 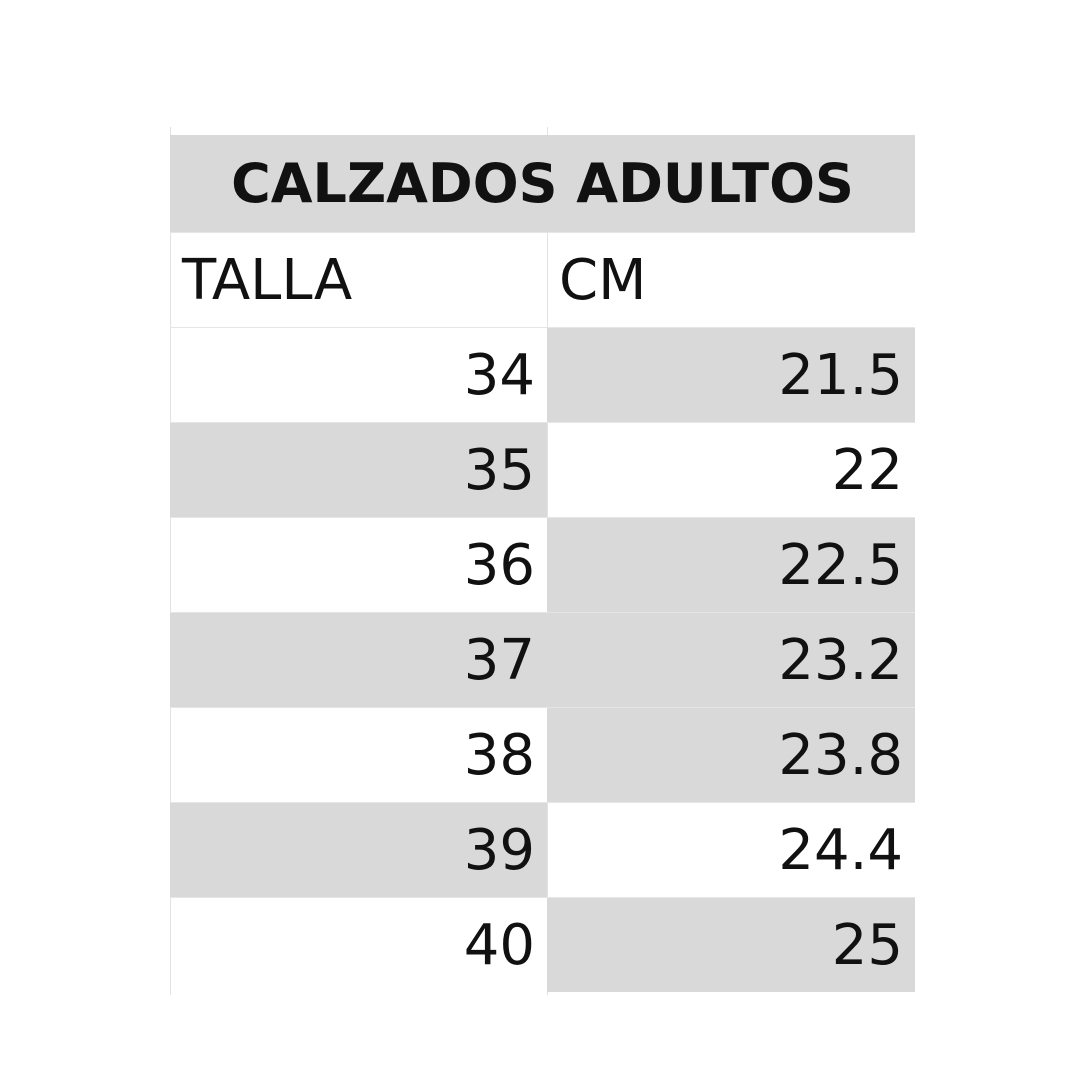 What do you see at coordinates (499, 755) in the screenshot?
I see `cell-talla: 38` at bounding box center [499, 755].